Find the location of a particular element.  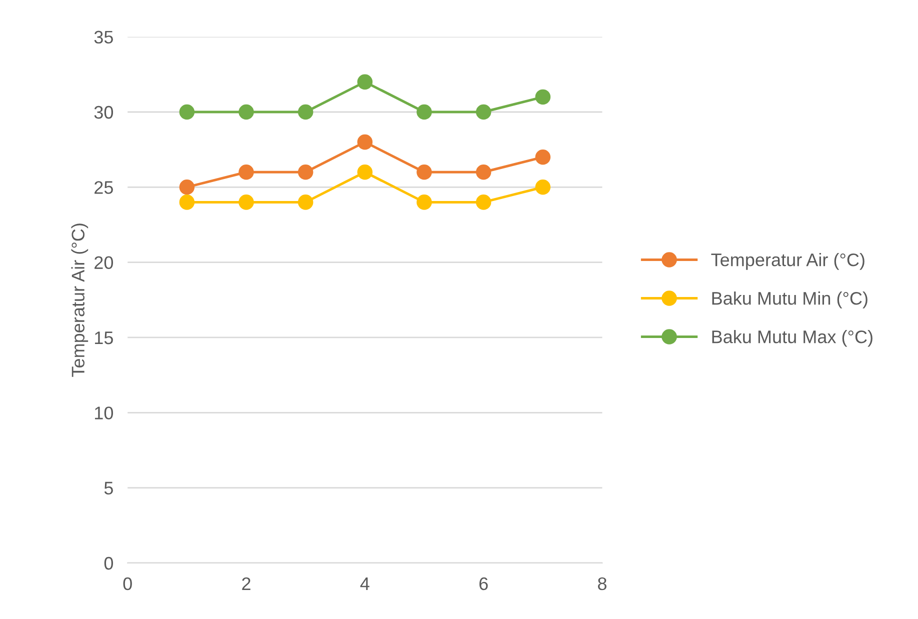

y-tick-label: 10 is located at coordinates (104, 413).